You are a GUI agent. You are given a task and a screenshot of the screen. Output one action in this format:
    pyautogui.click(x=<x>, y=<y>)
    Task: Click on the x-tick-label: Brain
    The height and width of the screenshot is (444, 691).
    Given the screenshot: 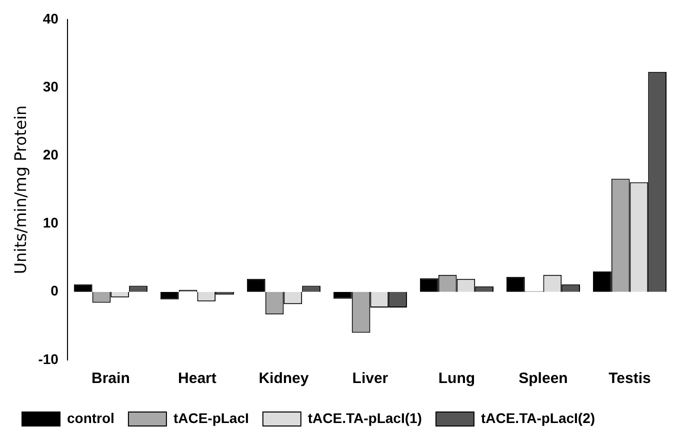 What is the action you would take?
    pyautogui.click(x=111, y=379)
    